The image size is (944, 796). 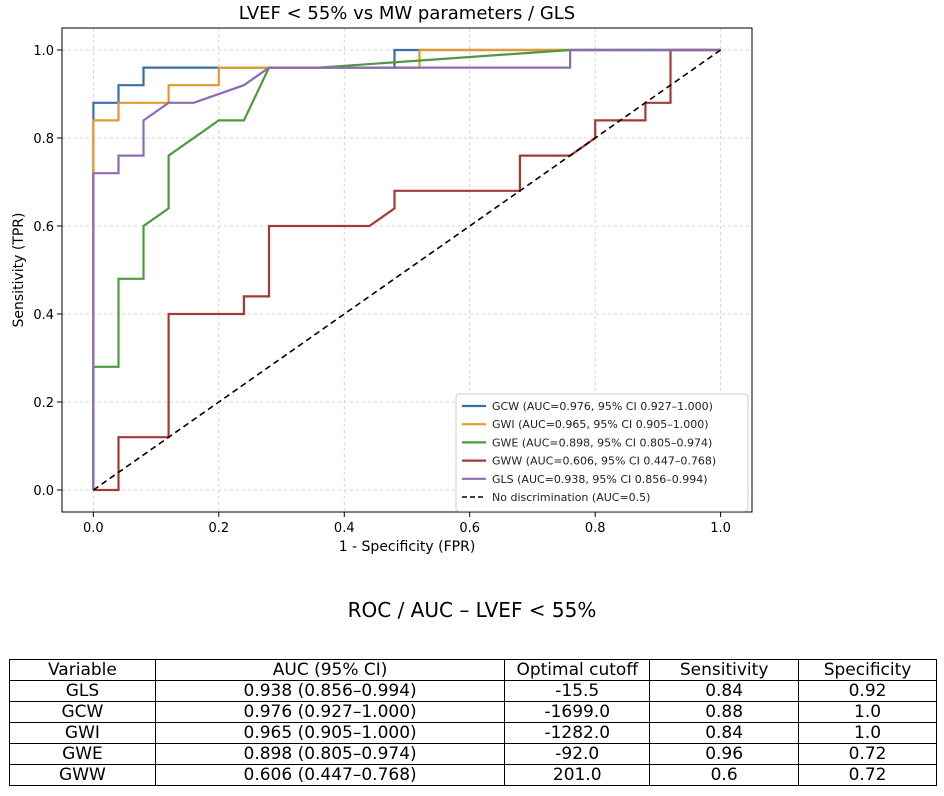 I want to click on cell-auc: 0.898 (0.805–0.974), so click(x=330, y=754).